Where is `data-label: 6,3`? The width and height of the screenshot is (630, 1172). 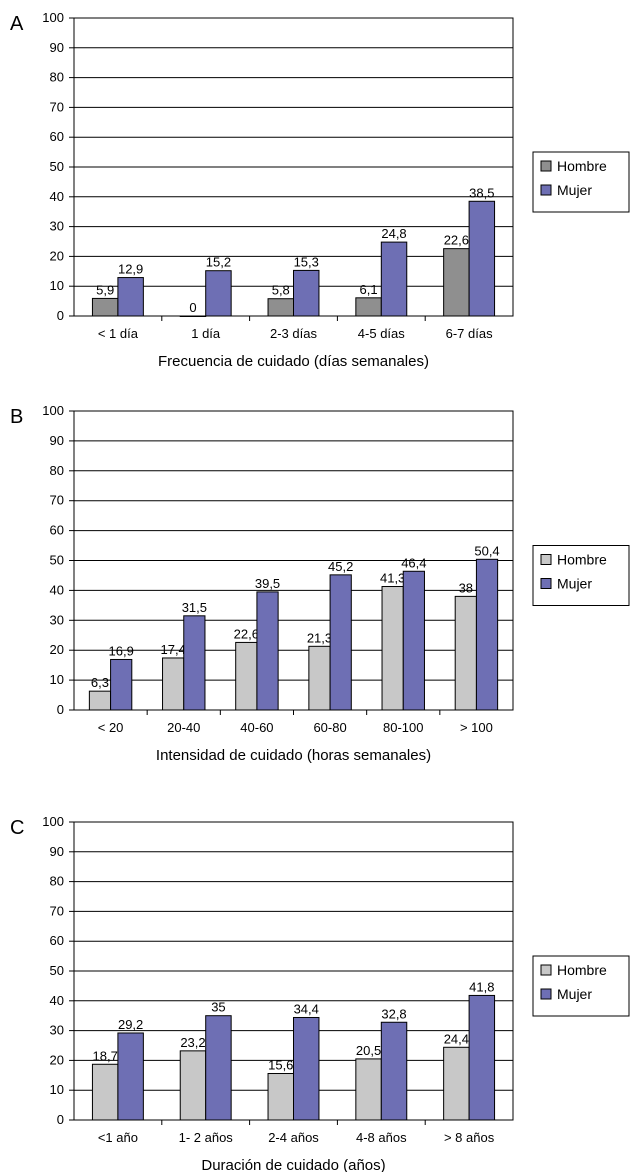 data-label: 6,3 is located at coordinates (100, 682).